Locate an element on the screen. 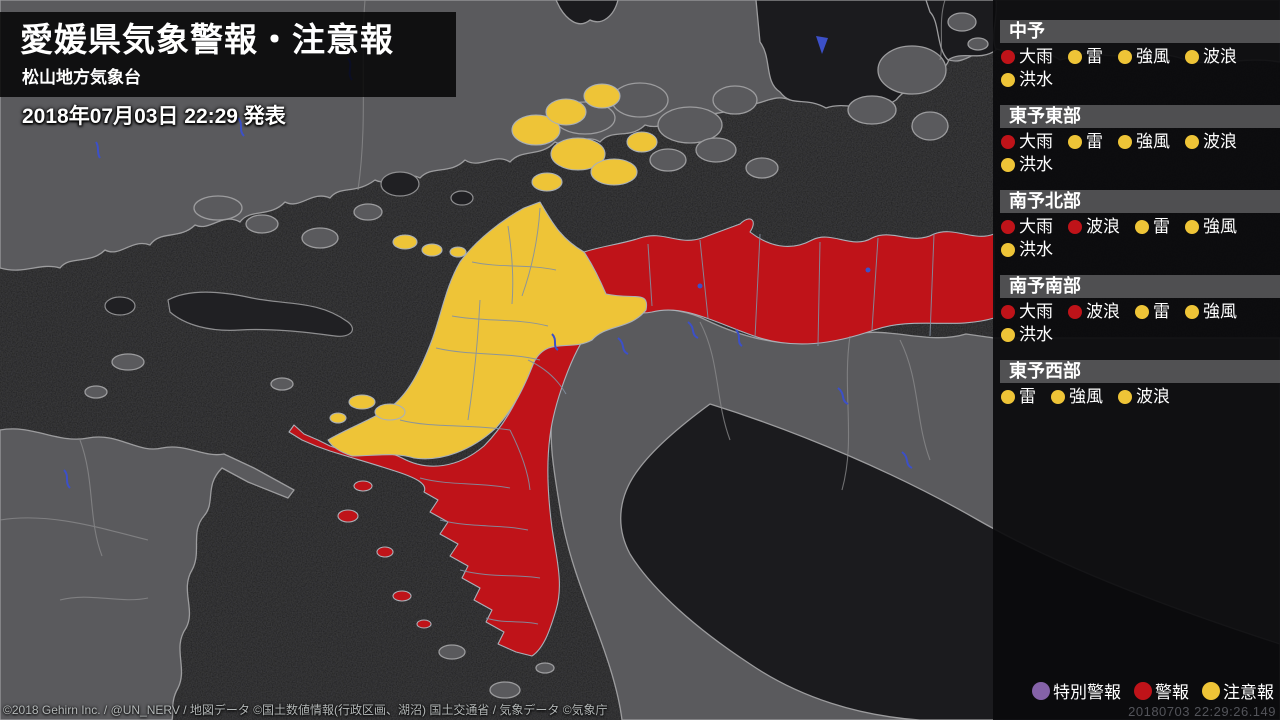 Image resolution: width=1280 pixels, height=720 pixels. legend-item: 警報 is located at coordinates (1161, 690).